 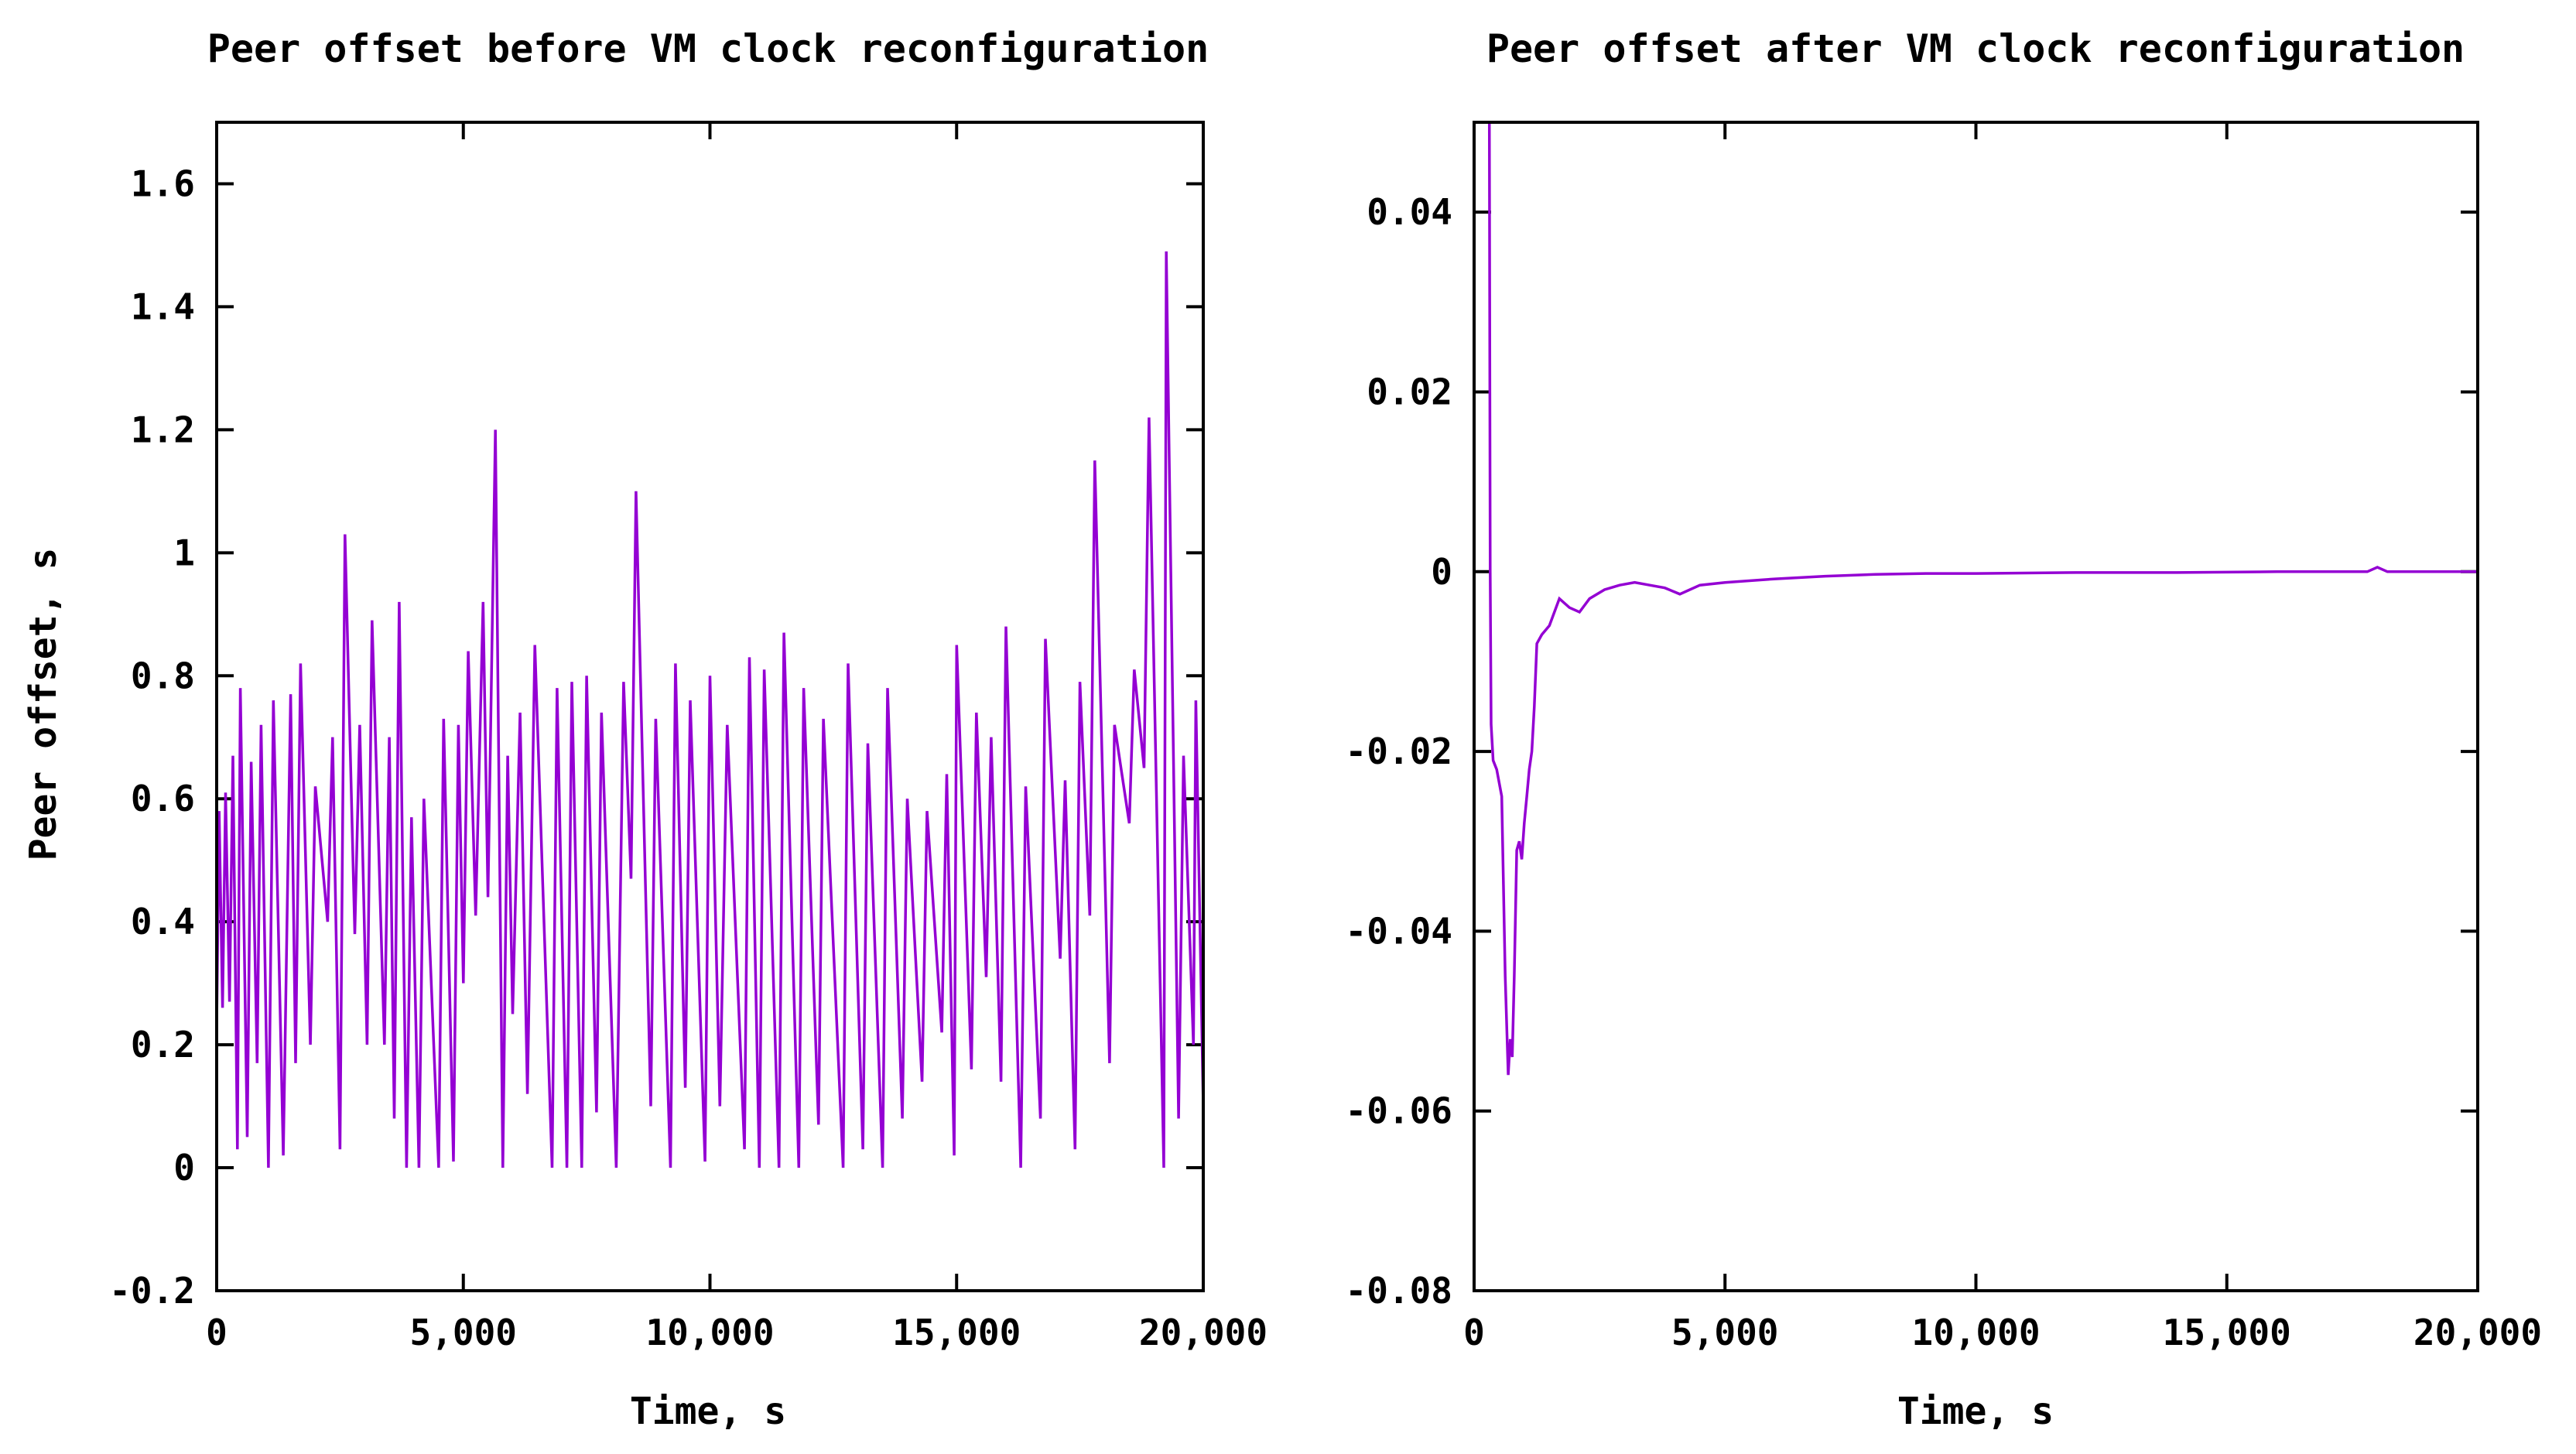 What do you see at coordinates (152, 1291) in the screenshot?
I see `y-tick-label: -0.2` at bounding box center [152, 1291].